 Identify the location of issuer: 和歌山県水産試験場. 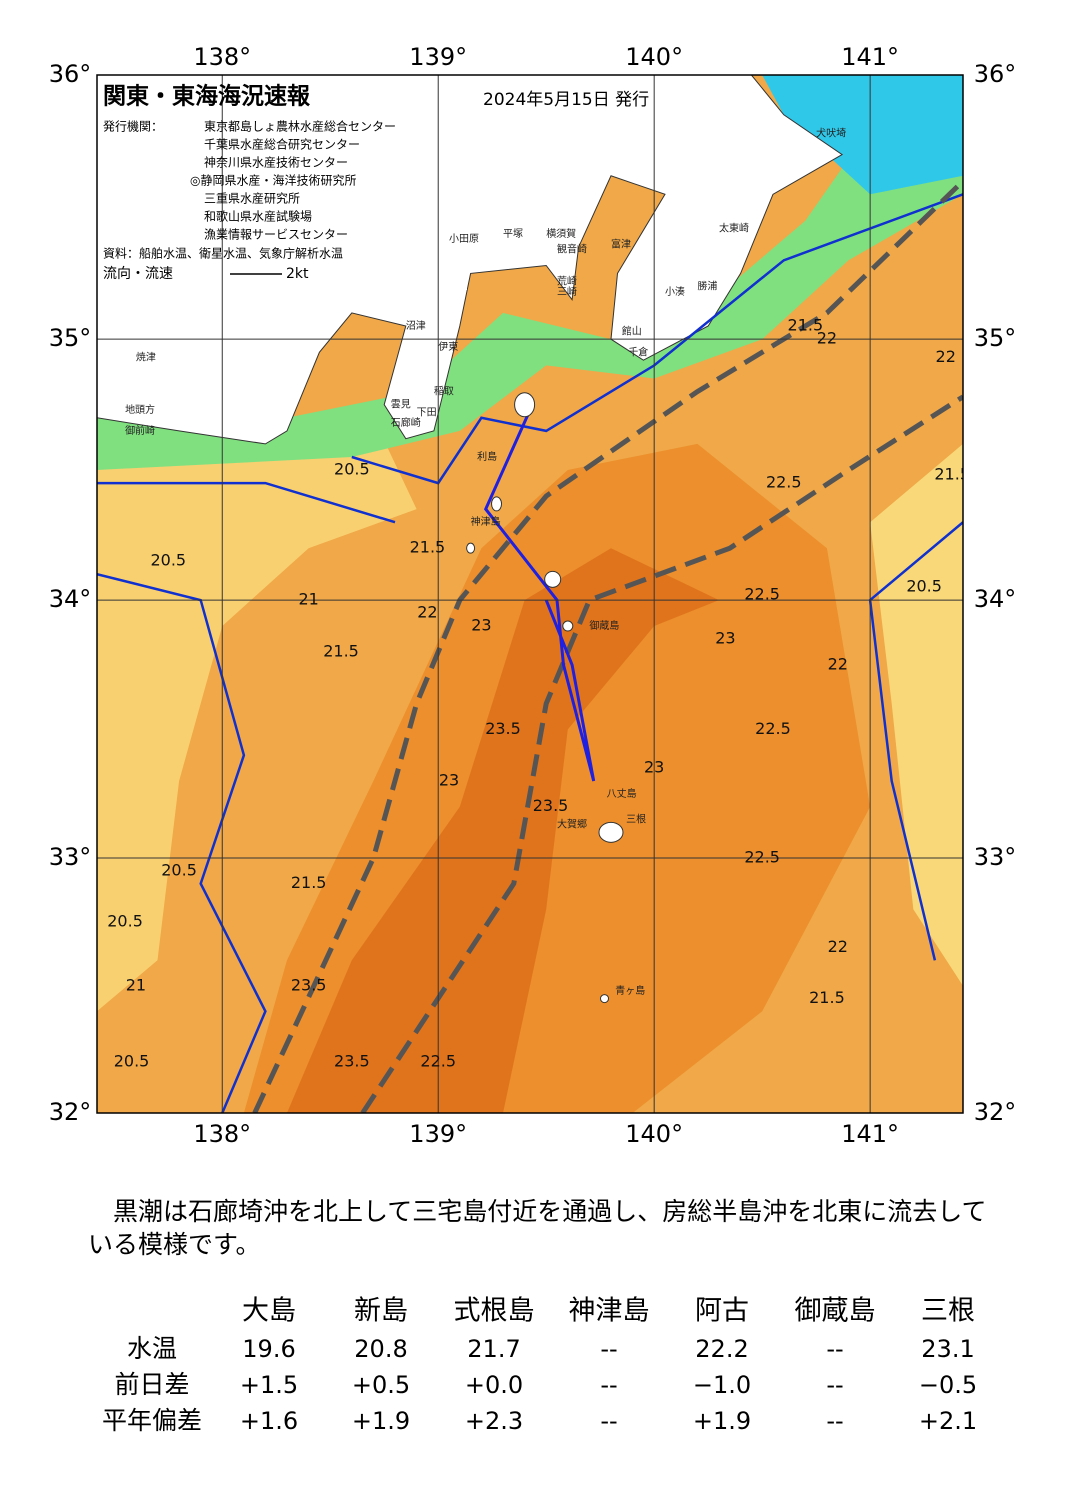
(258, 216).